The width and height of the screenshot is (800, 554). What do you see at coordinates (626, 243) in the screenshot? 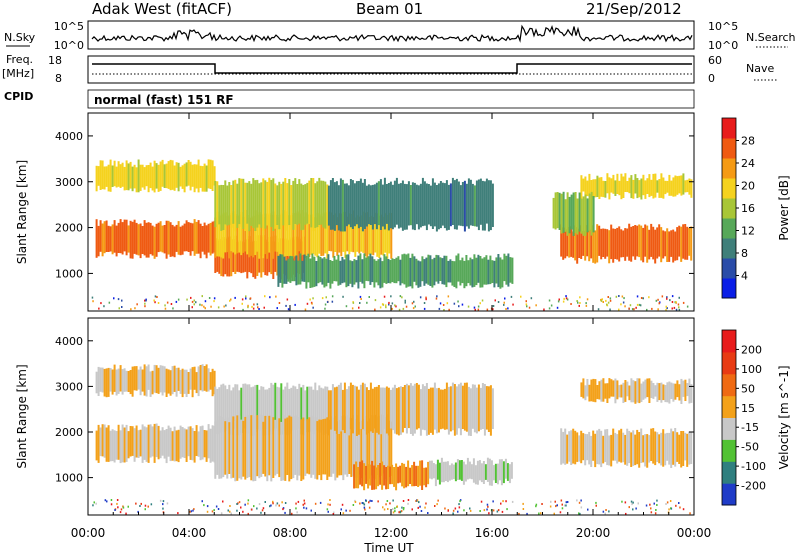
I see `power-echo-band` at bounding box center [626, 243].